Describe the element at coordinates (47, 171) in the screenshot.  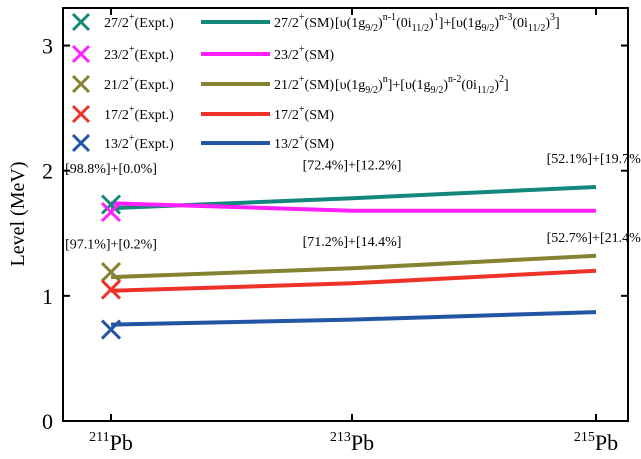
I see `y-tick-label: 2` at that location.